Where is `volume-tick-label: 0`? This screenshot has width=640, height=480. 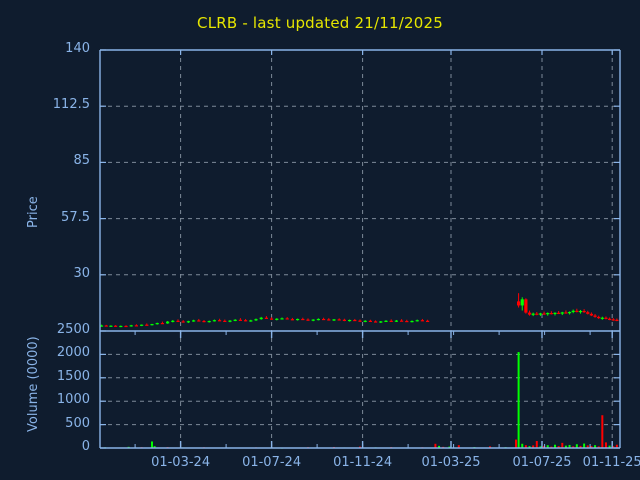
volume-tick-label: 0 is located at coordinates (85, 446).